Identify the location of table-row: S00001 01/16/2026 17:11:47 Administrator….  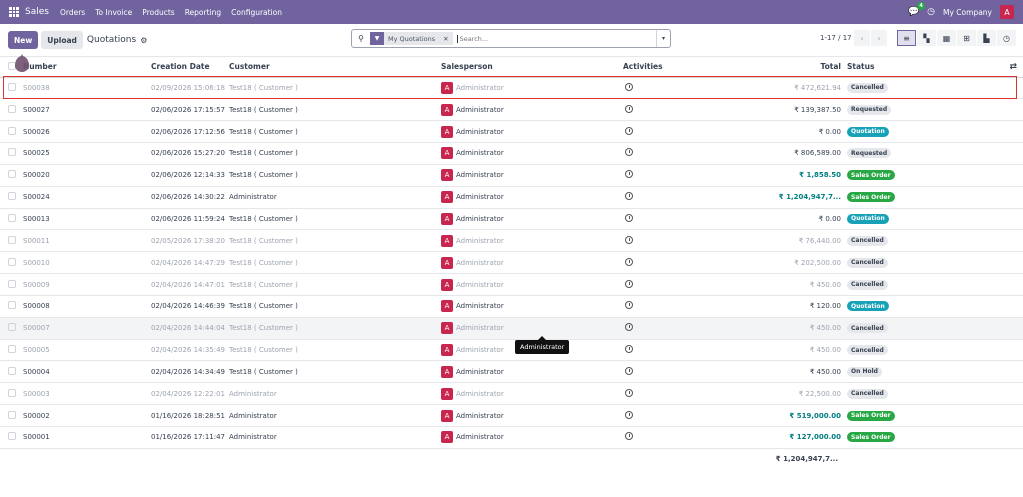
(511, 437).